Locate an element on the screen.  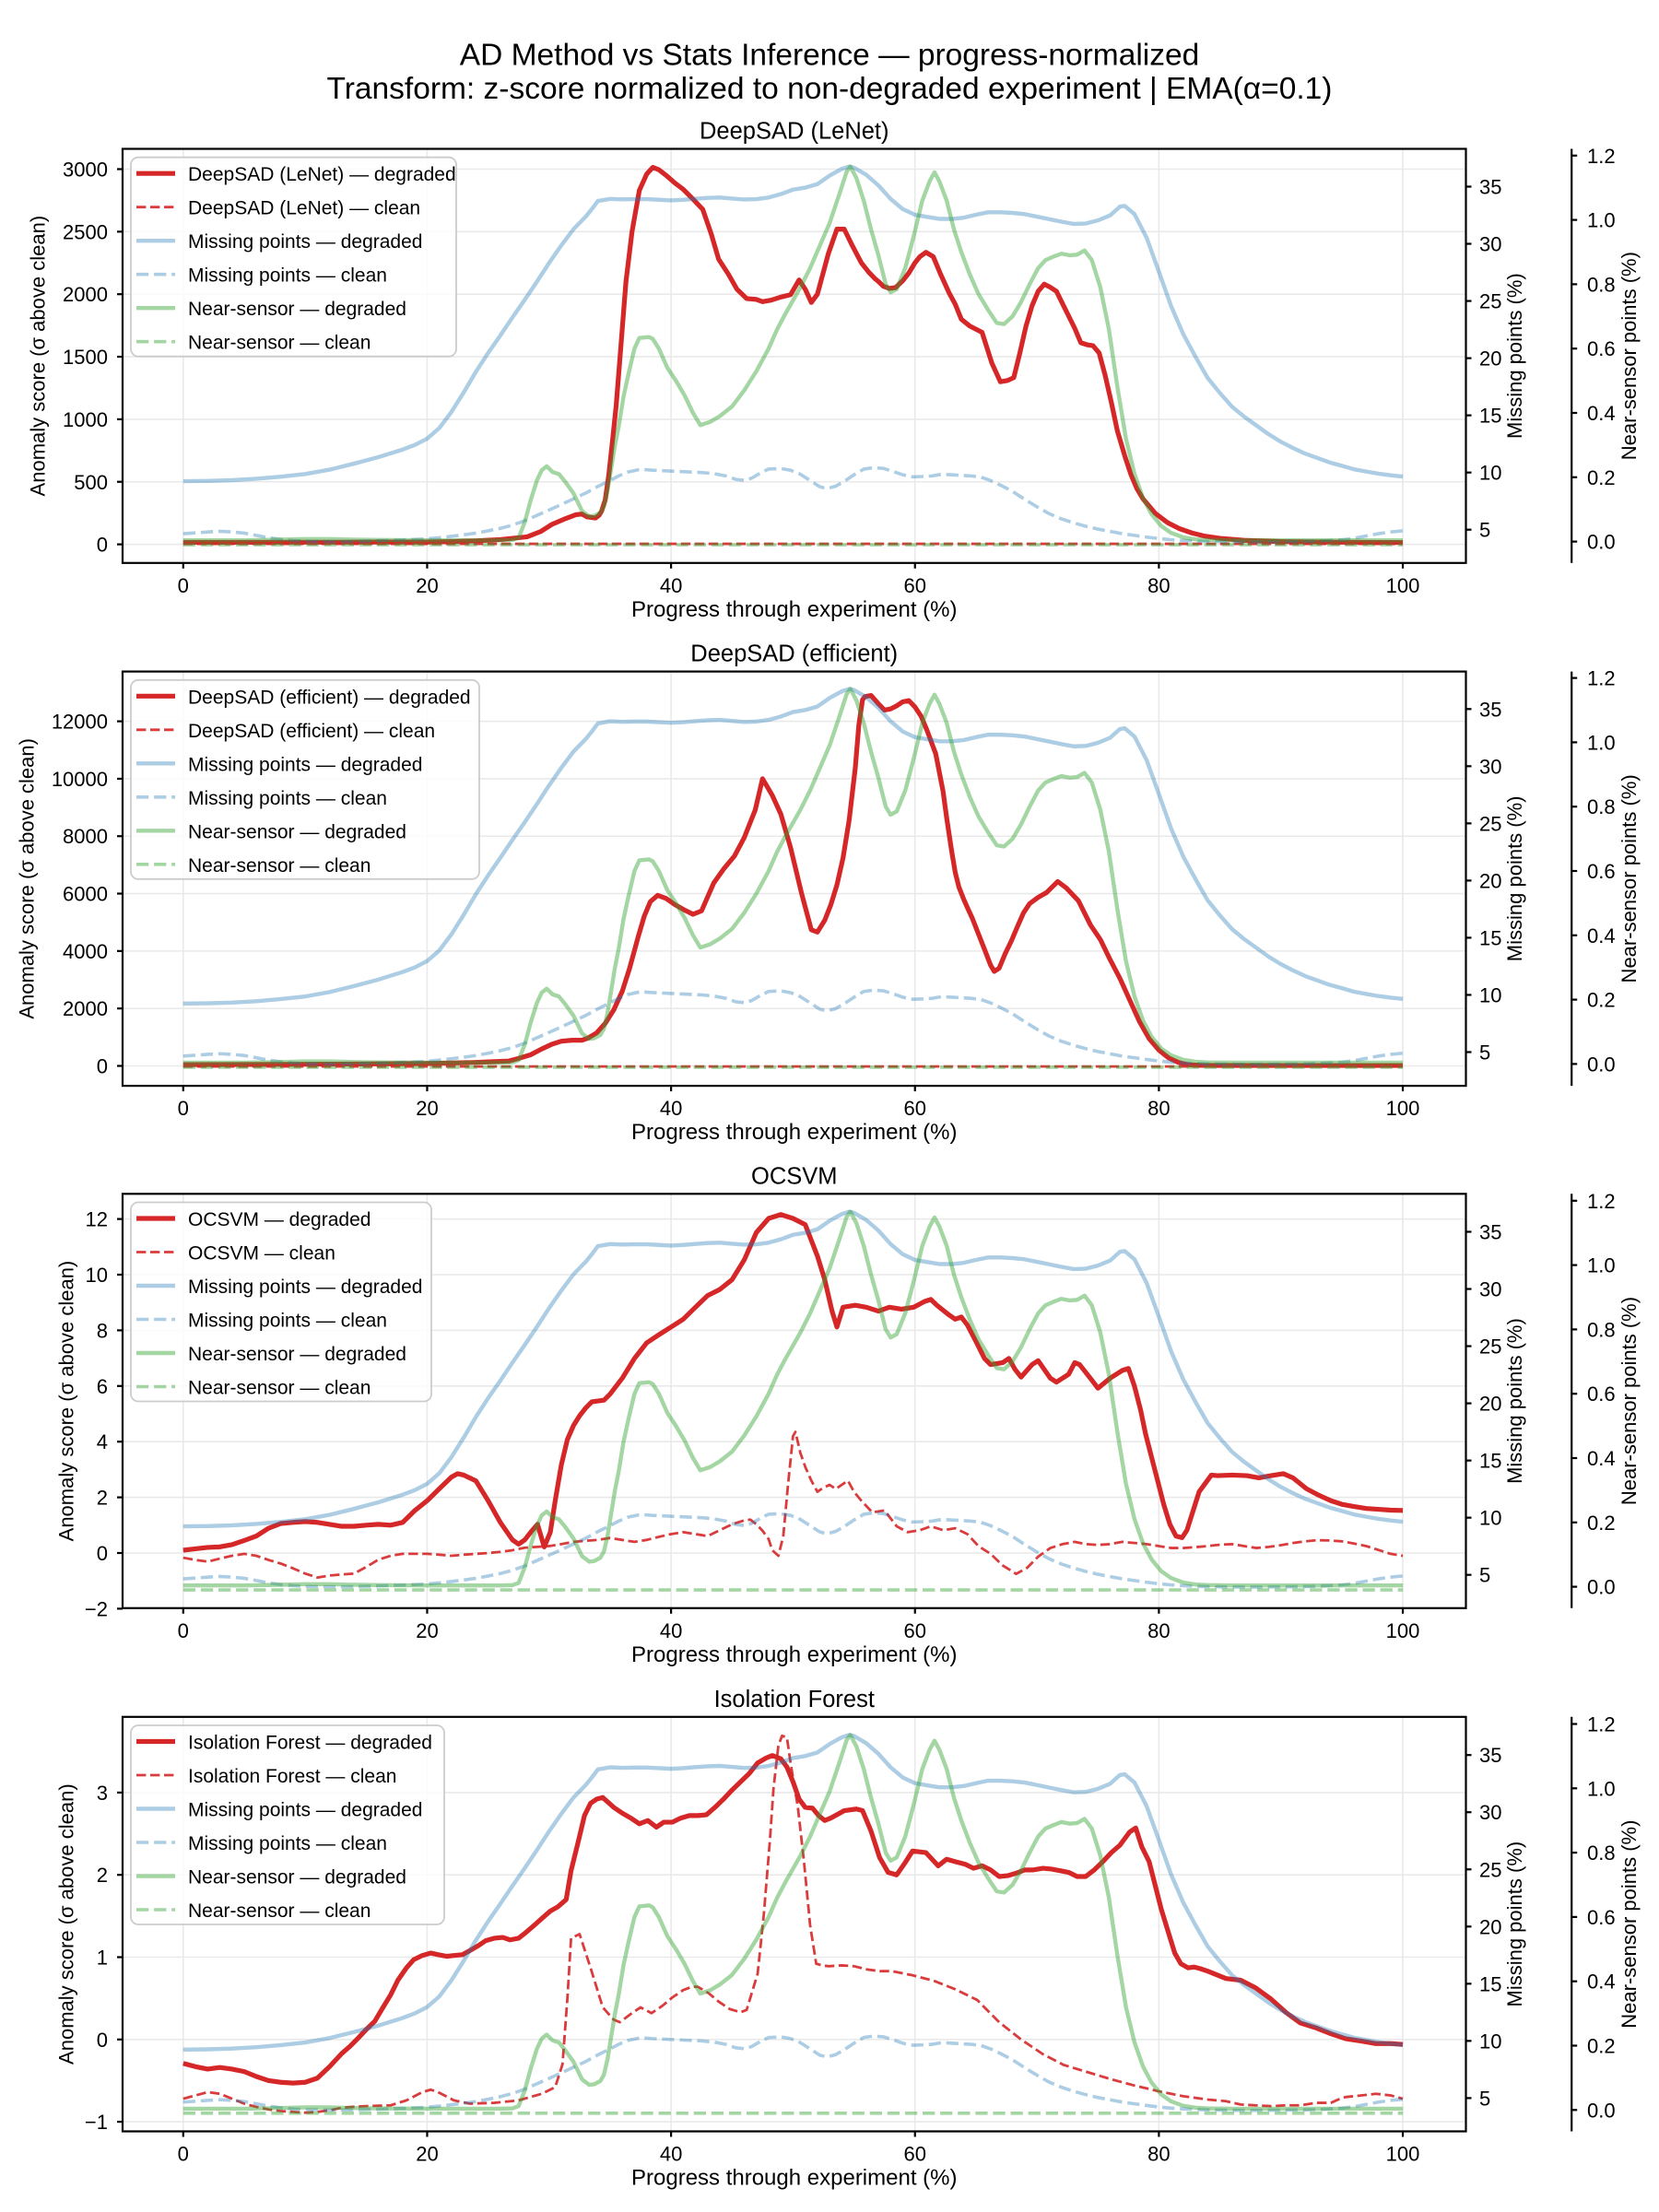
svg-text: OCSVM — degraded is located at coordinates (279, 1219).